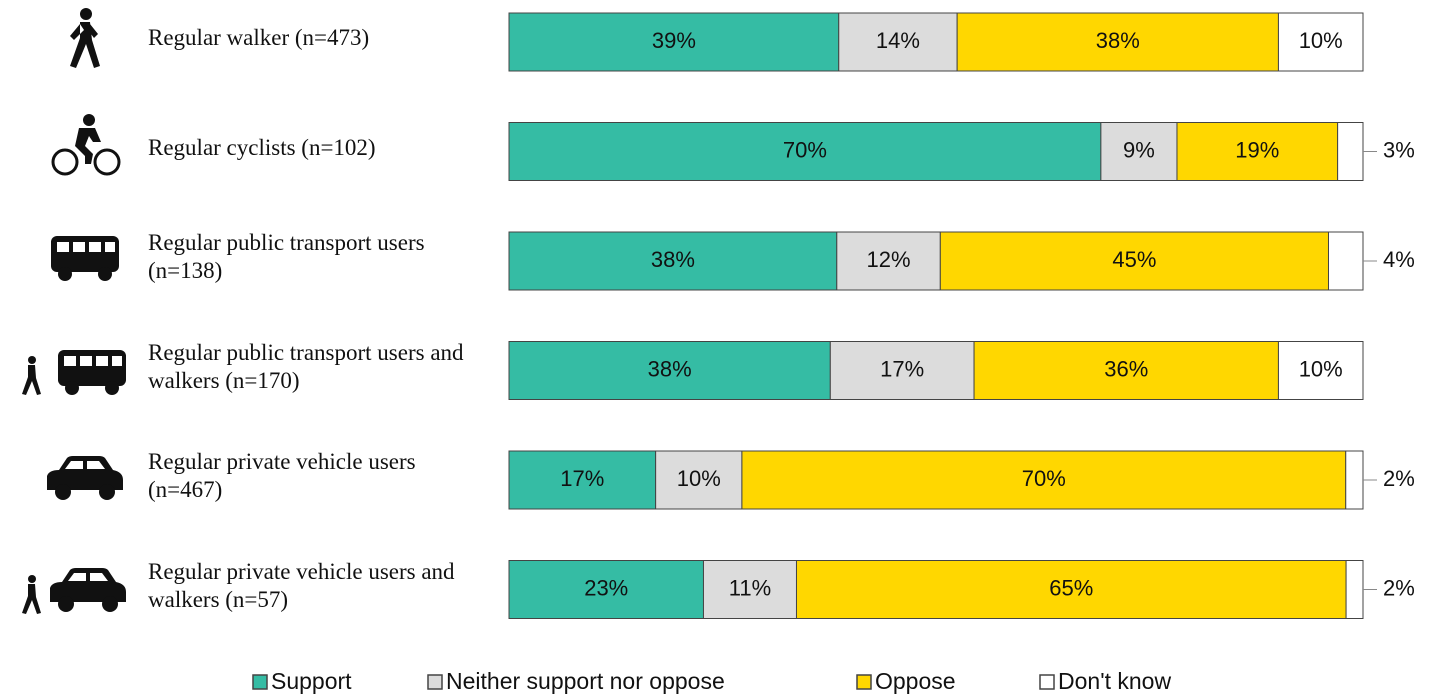  I want to click on walker-car-icon, so click(31, 594).